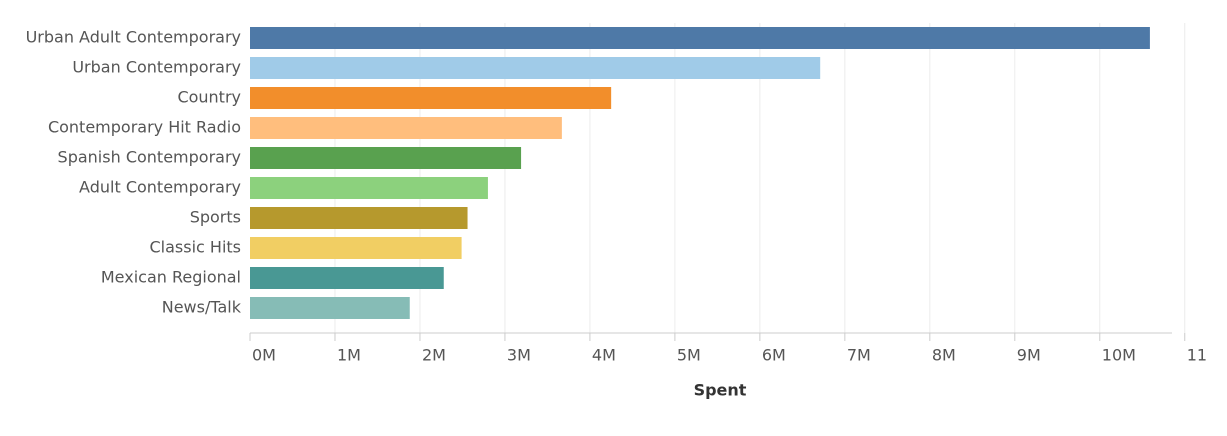  I want to click on x-axis-title: Spent, so click(720, 390).